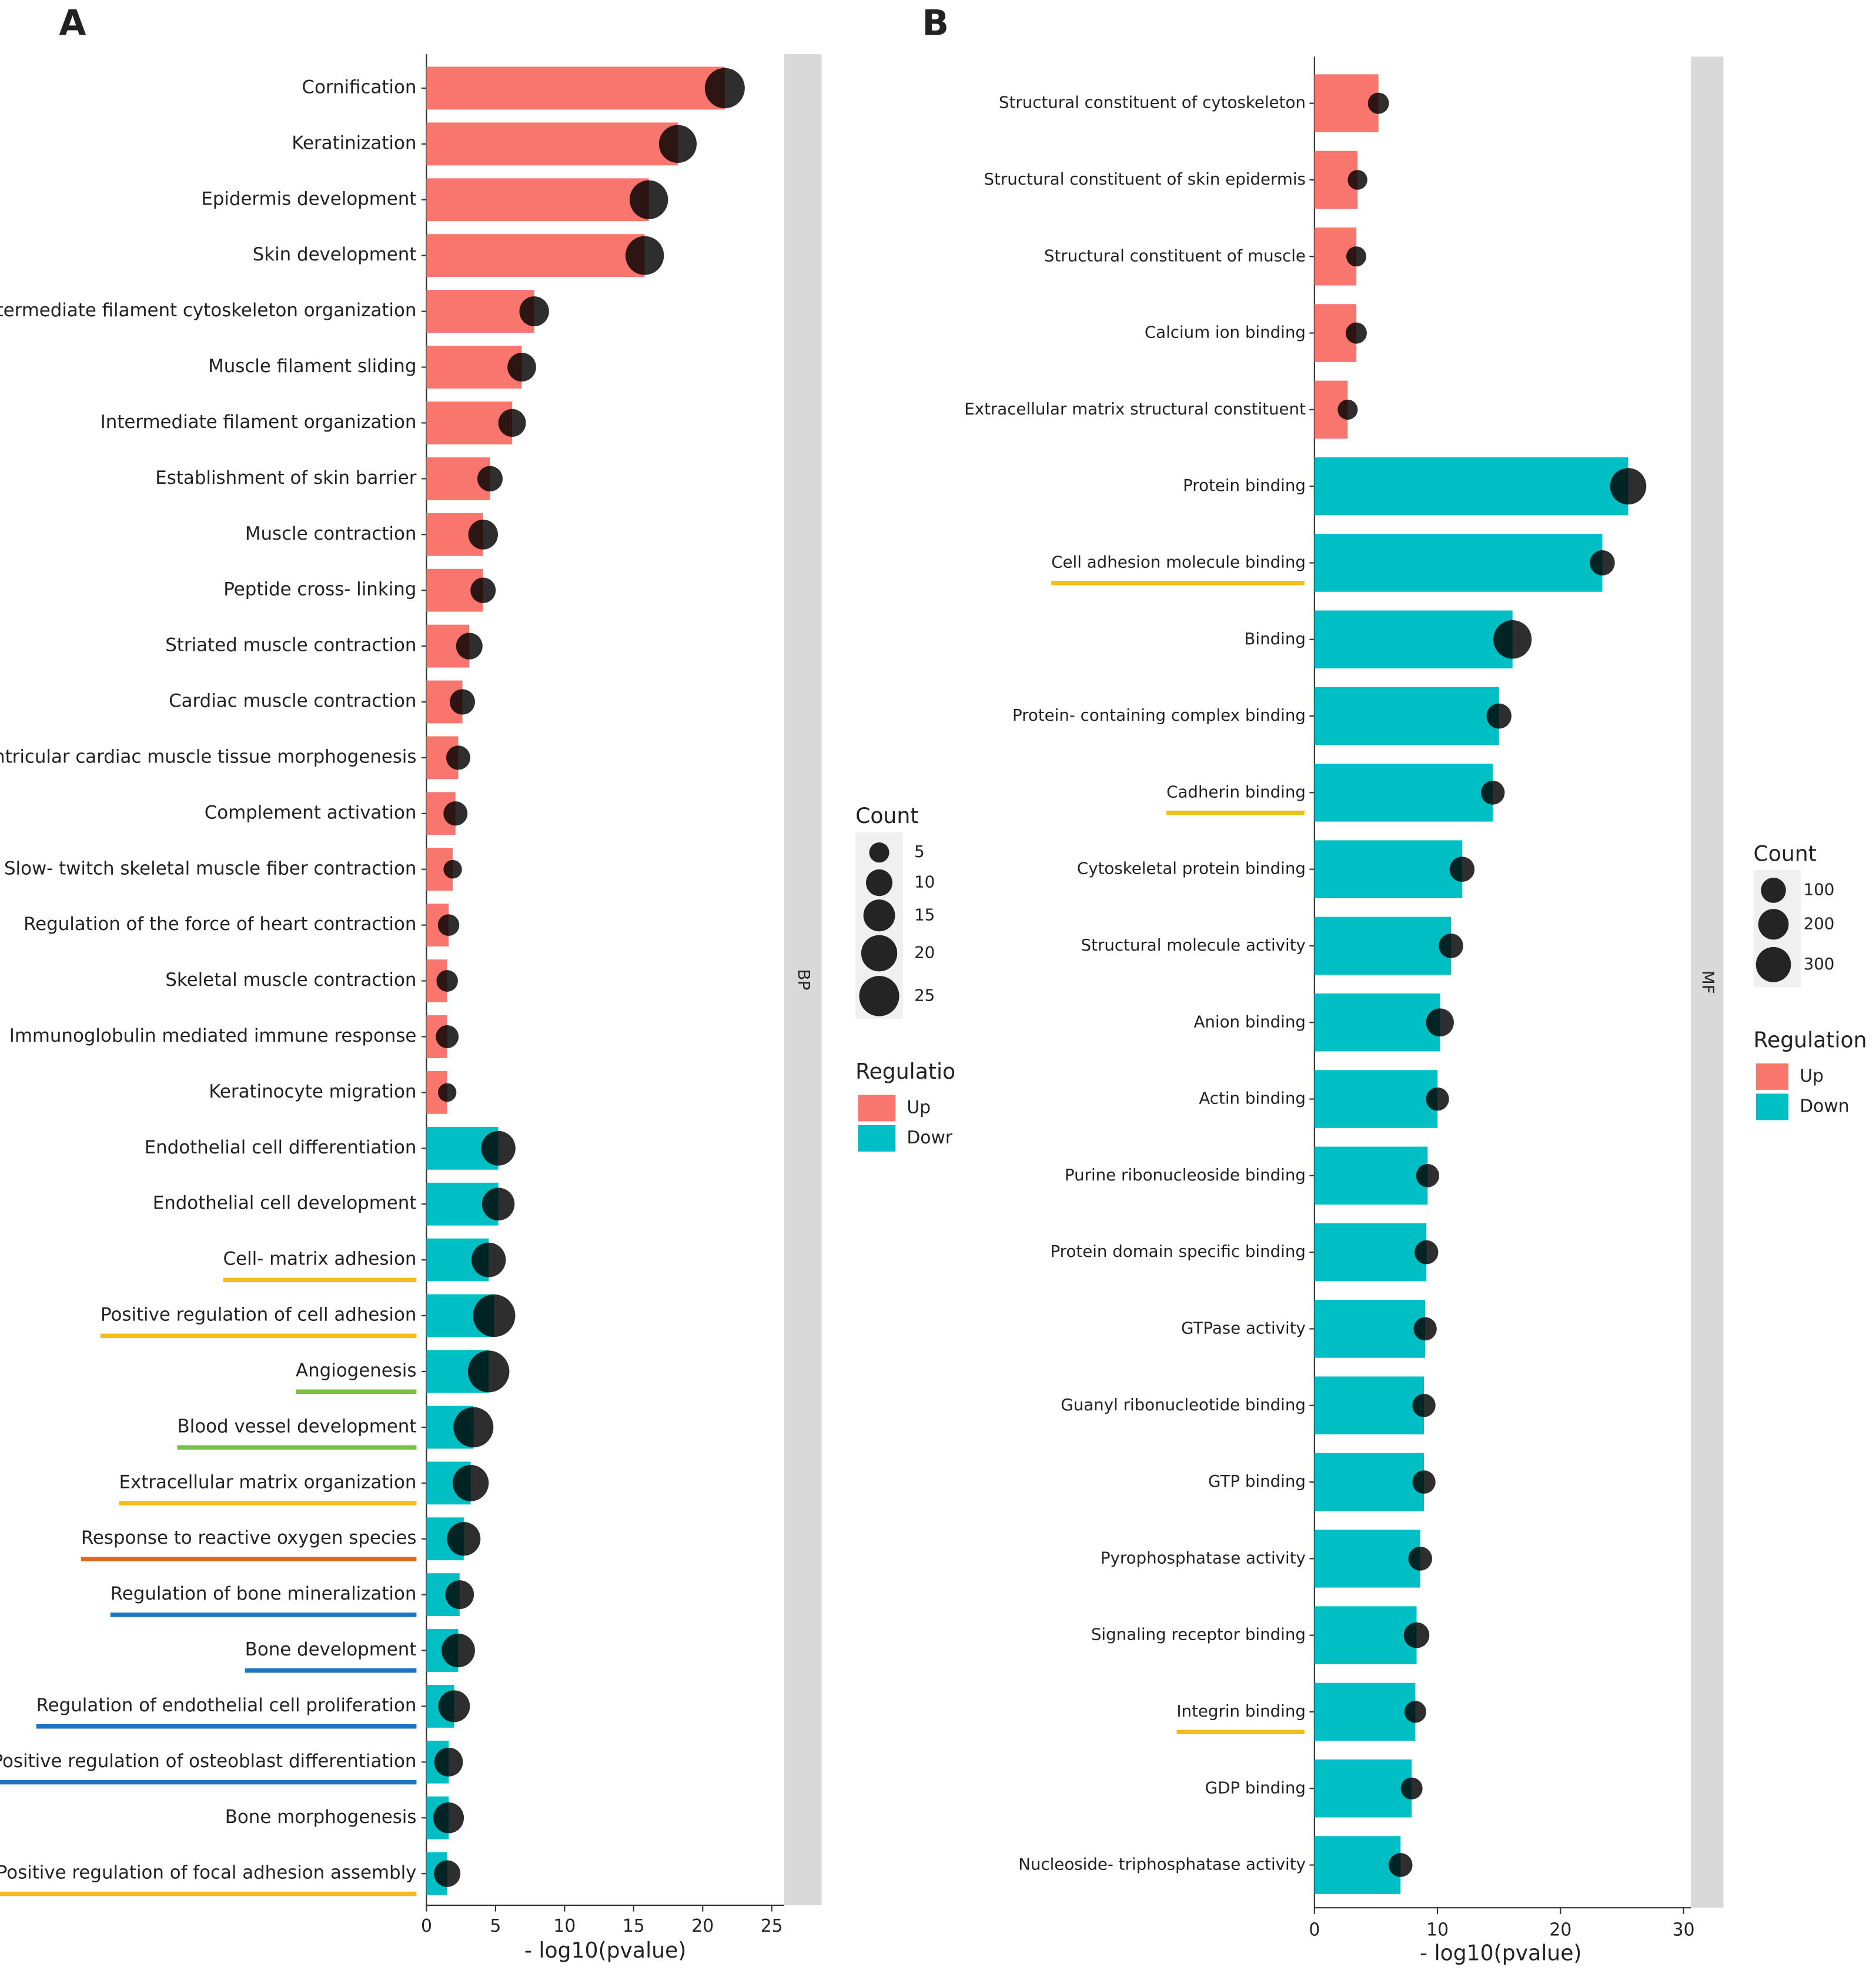 The width and height of the screenshot is (1876, 1977). I want to click on size-legend-label: 200, so click(1819, 924).